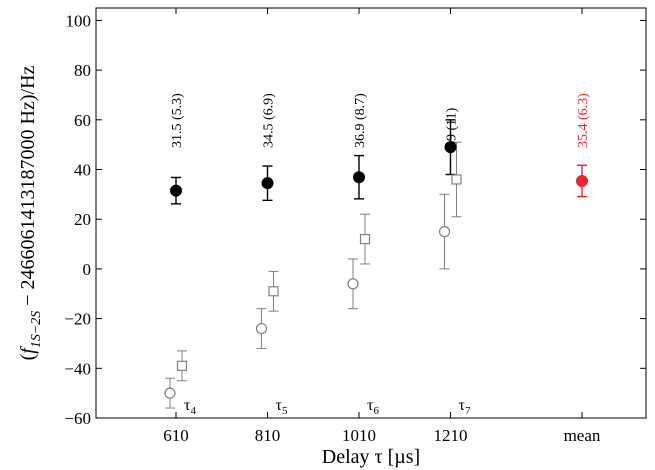 The width and height of the screenshot is (655, 470). I want to click on y-tick-label: 60, so click(82, 120).